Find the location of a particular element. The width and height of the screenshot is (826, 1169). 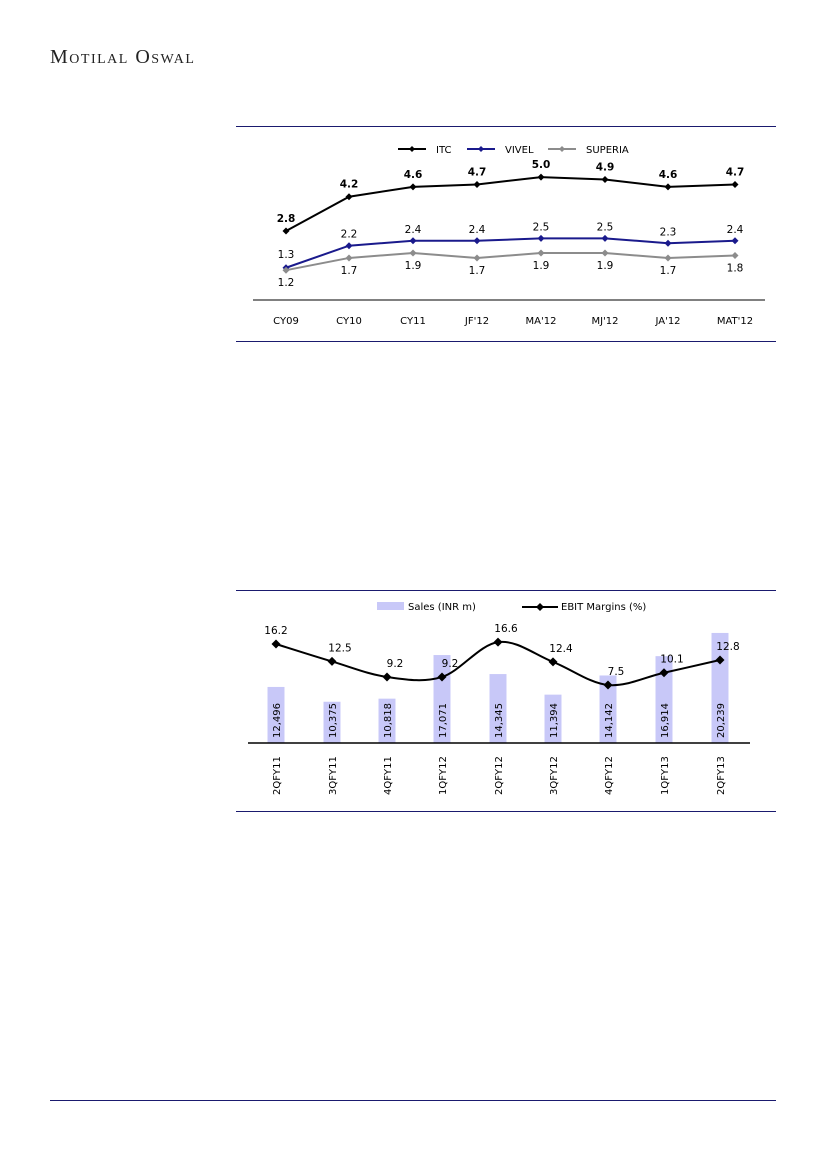

bar-value-label: 16,914 is located at coordinates (665, 720).